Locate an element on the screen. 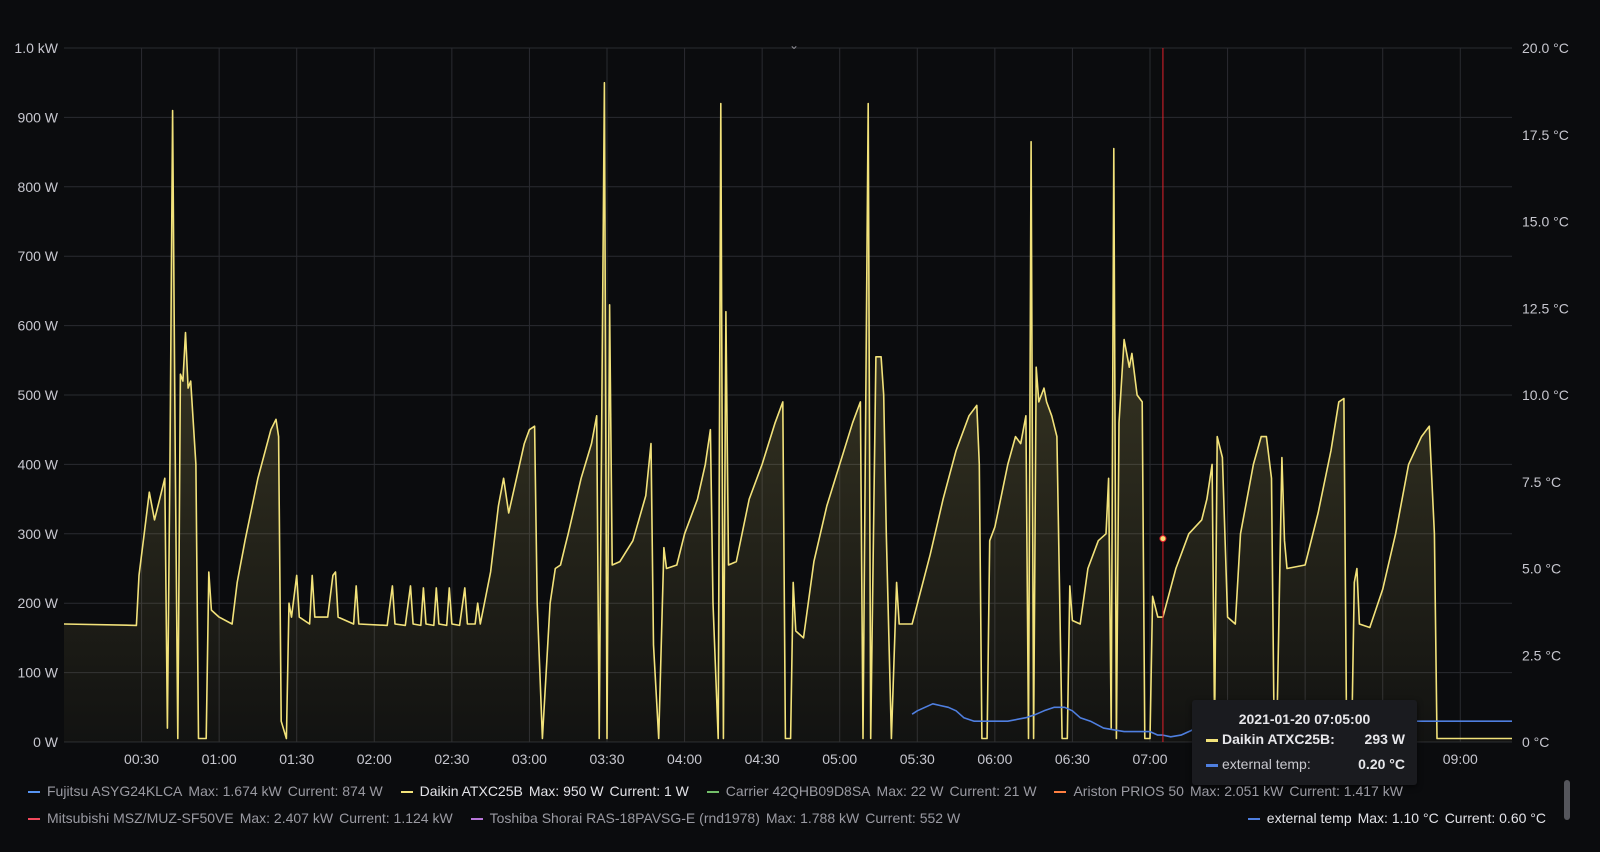 The width and height of the screenshot is (1600, 852). legend-scrollbar is located at coordinates (1567, 800).